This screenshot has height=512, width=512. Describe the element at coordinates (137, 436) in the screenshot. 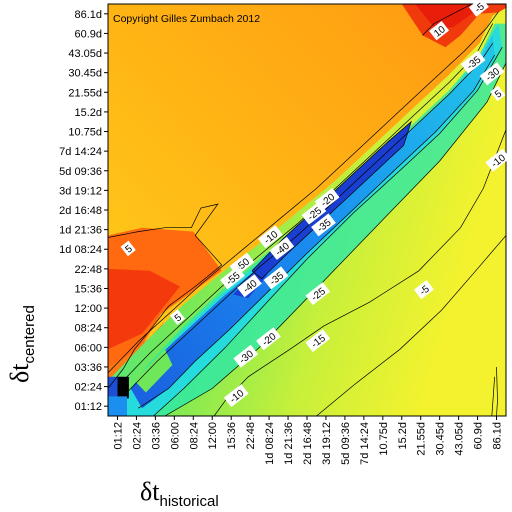

I see `x-tick-label: 02:24` at that location.